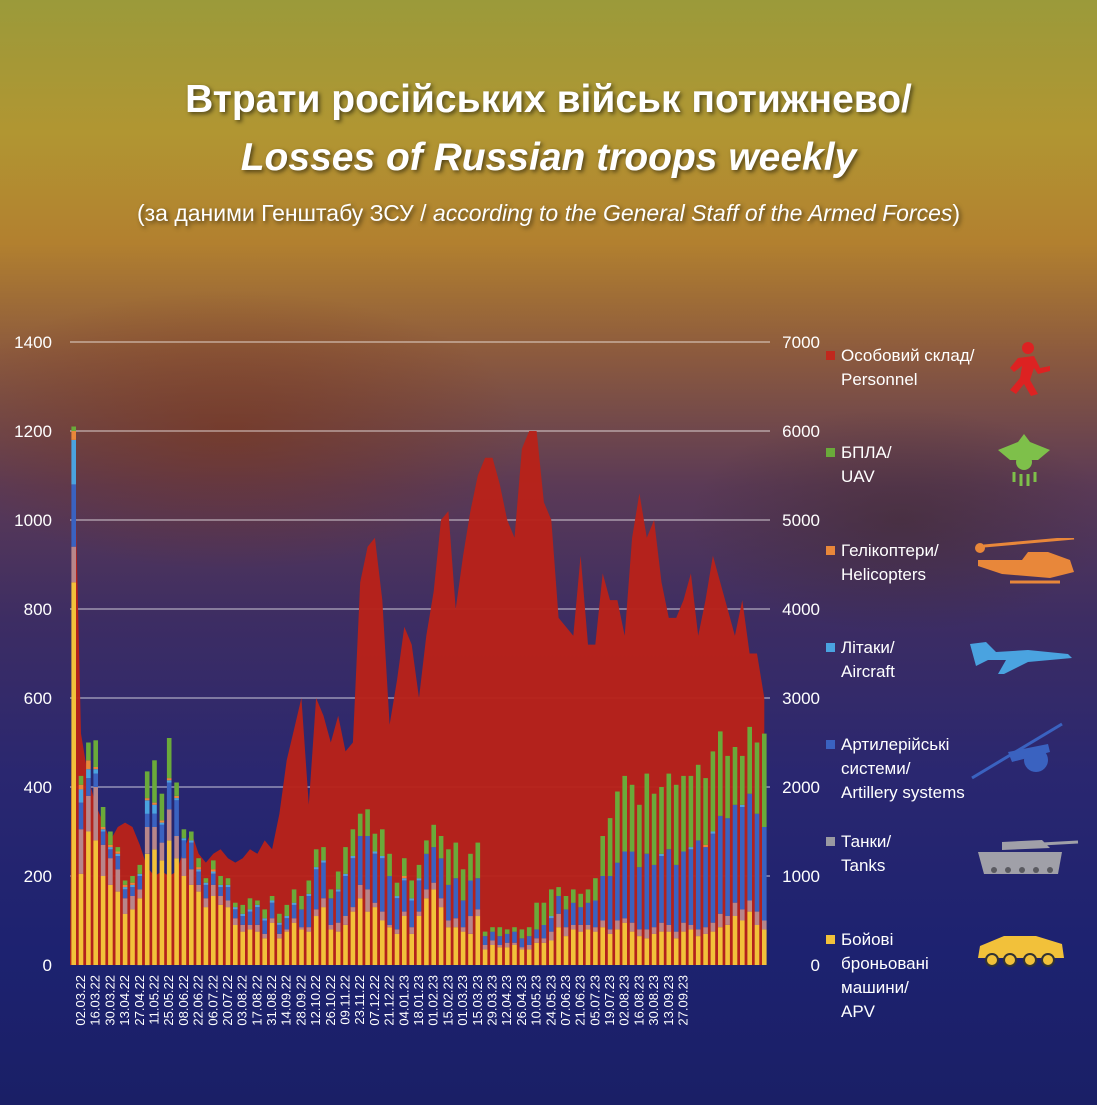  I want to click on legend-label: UAV, so click(913, 477).